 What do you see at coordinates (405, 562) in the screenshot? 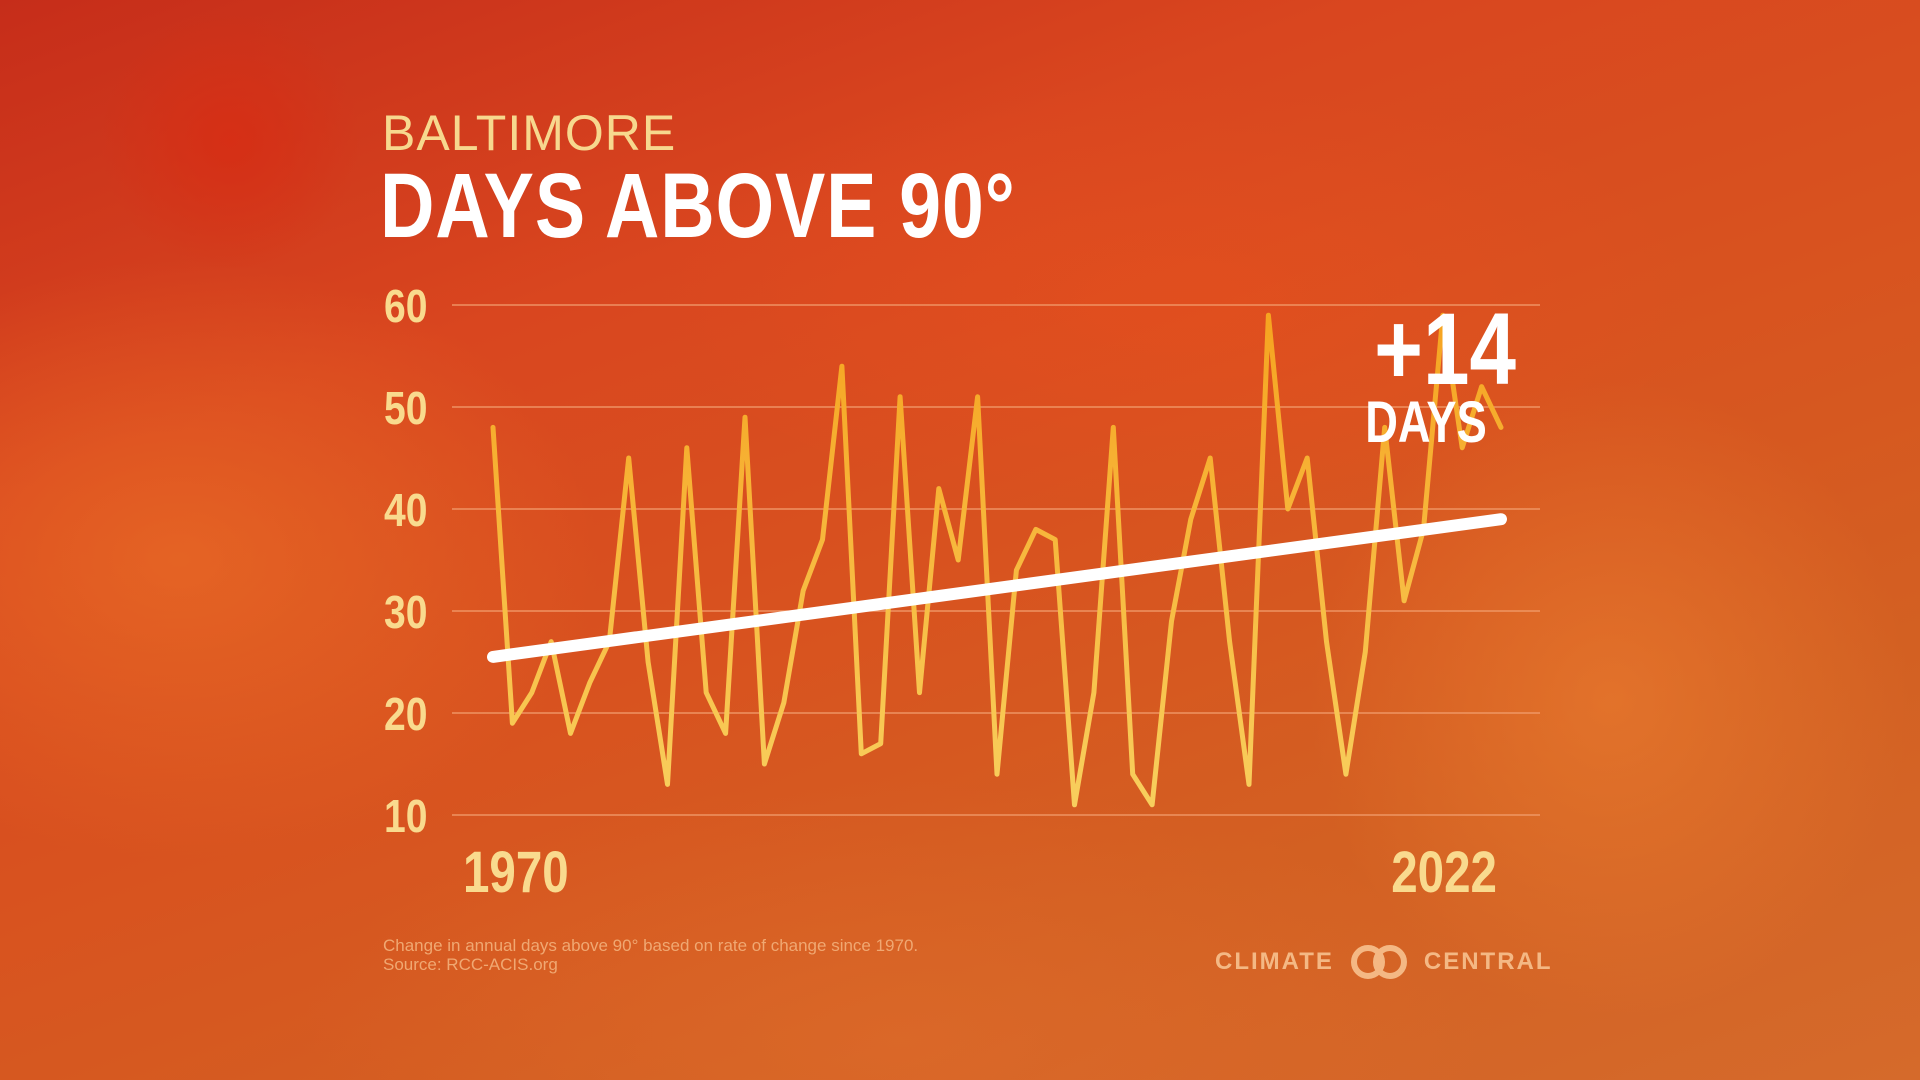
I see `y-axis-ticks: 60 50 40 30 20 10` at bounding box center [405, 562].